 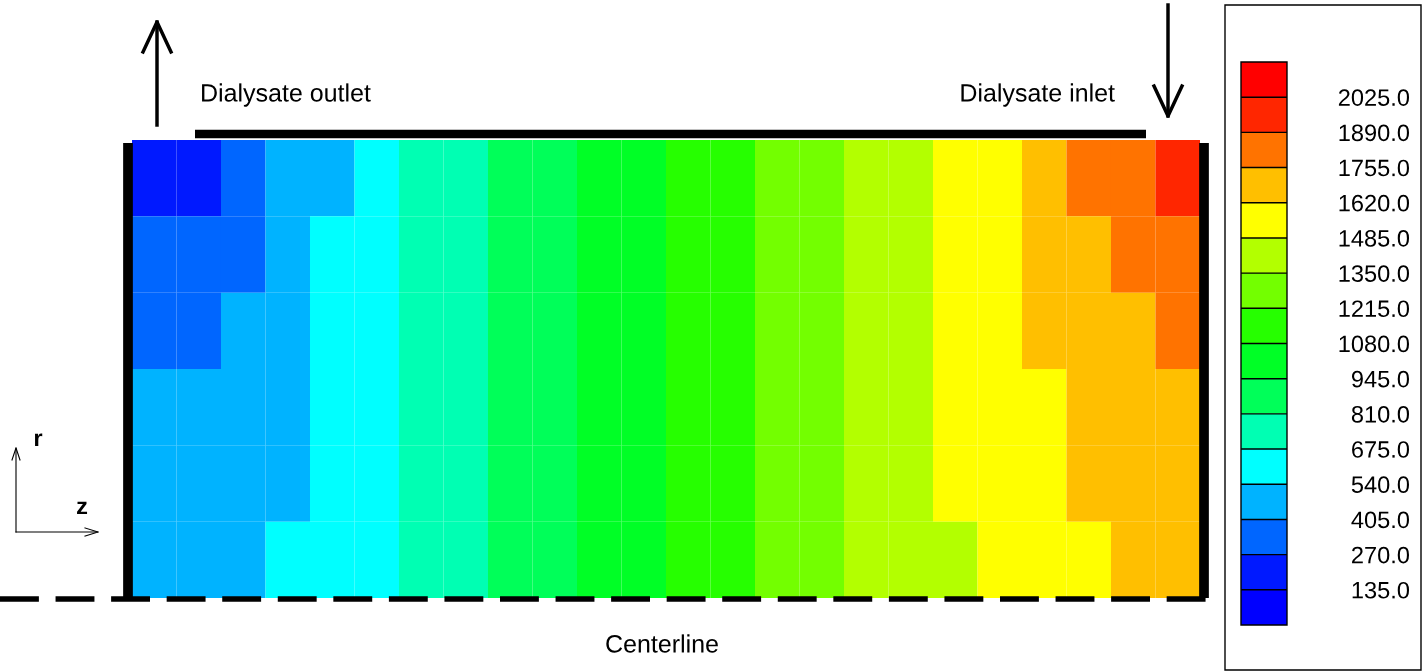 I want to click on color-bar-label: 1080.0, so click(x=1374, y=344).